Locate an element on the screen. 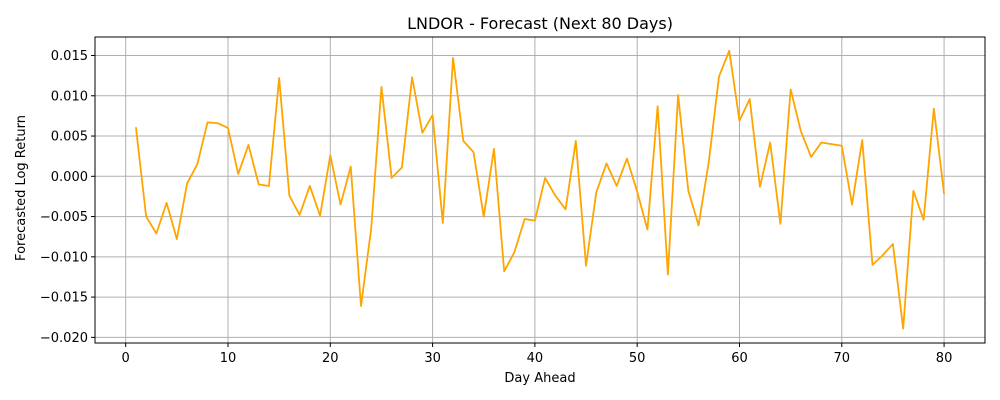 Image resolution: width=1000 pixels, height=400 pixels. y-tick-label: 0.010 is located at coordinates (69, 96).